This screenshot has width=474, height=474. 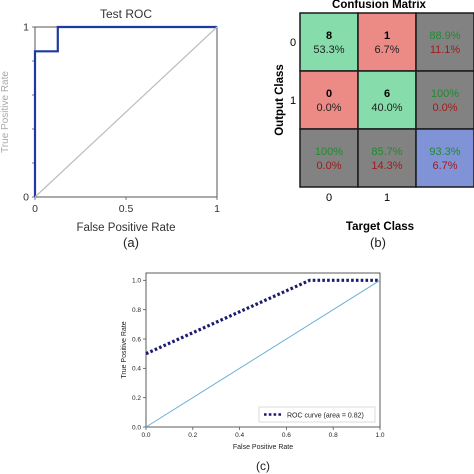 What do you see at coordinates (136, 427) in the screenshot?
I see `y-tick-label: 0.0` at bounding box center [136, 427].